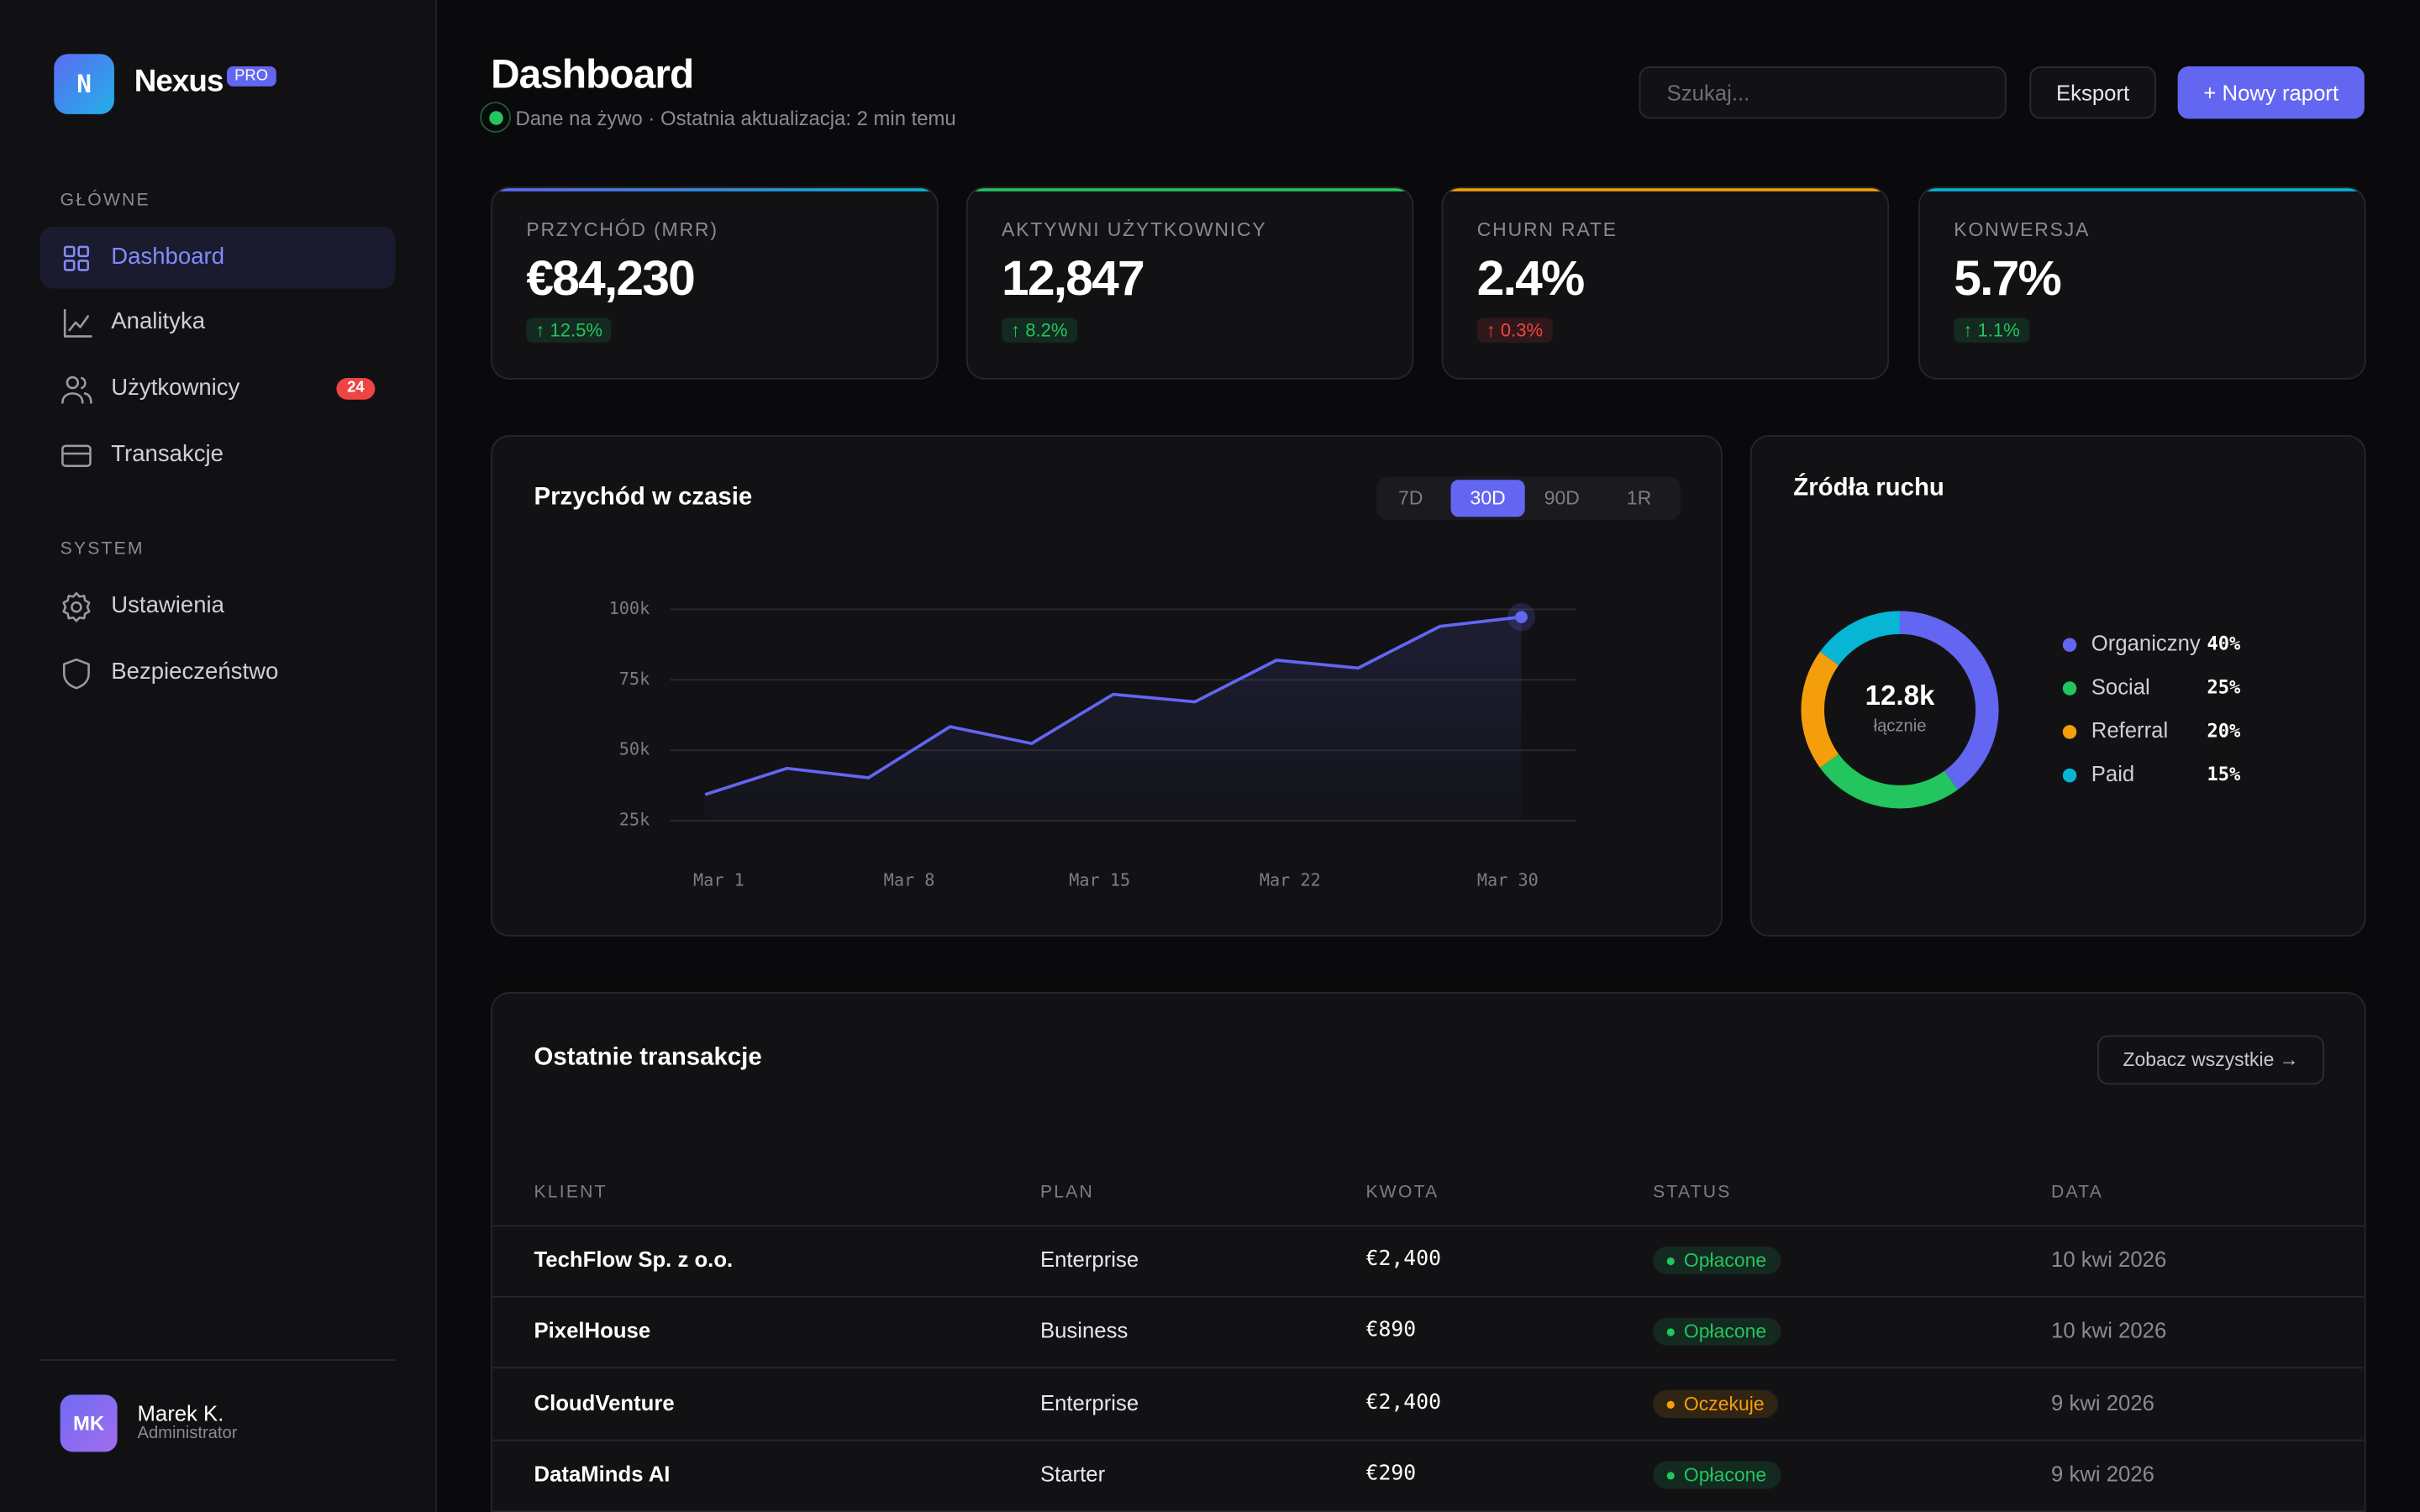 The height and width of the screenshot is (1512, 2420). Describe the element at coordinates (1487, 498) in the screenshot. I see `range-tab: 30D` at that location.